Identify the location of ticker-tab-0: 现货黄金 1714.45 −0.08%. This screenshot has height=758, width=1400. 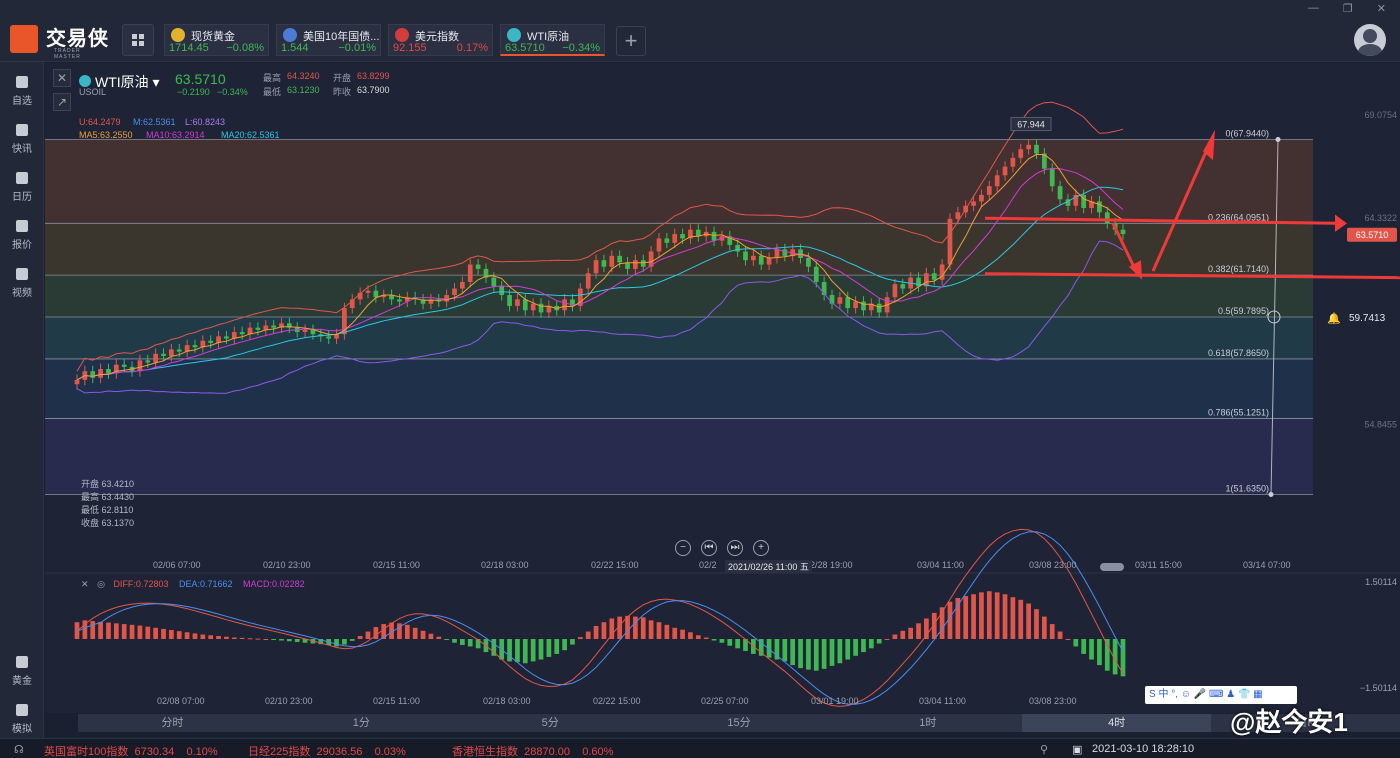
(216, 40).